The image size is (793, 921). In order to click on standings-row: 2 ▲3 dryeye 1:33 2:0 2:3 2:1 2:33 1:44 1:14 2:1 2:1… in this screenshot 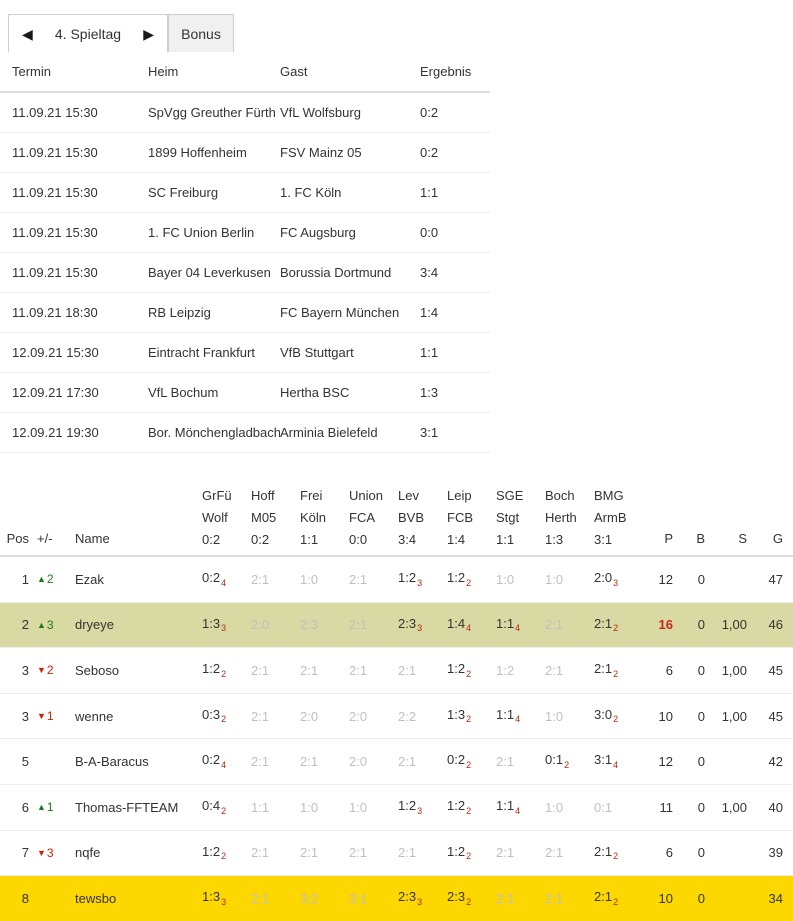, I will do `click(396, 625)`.